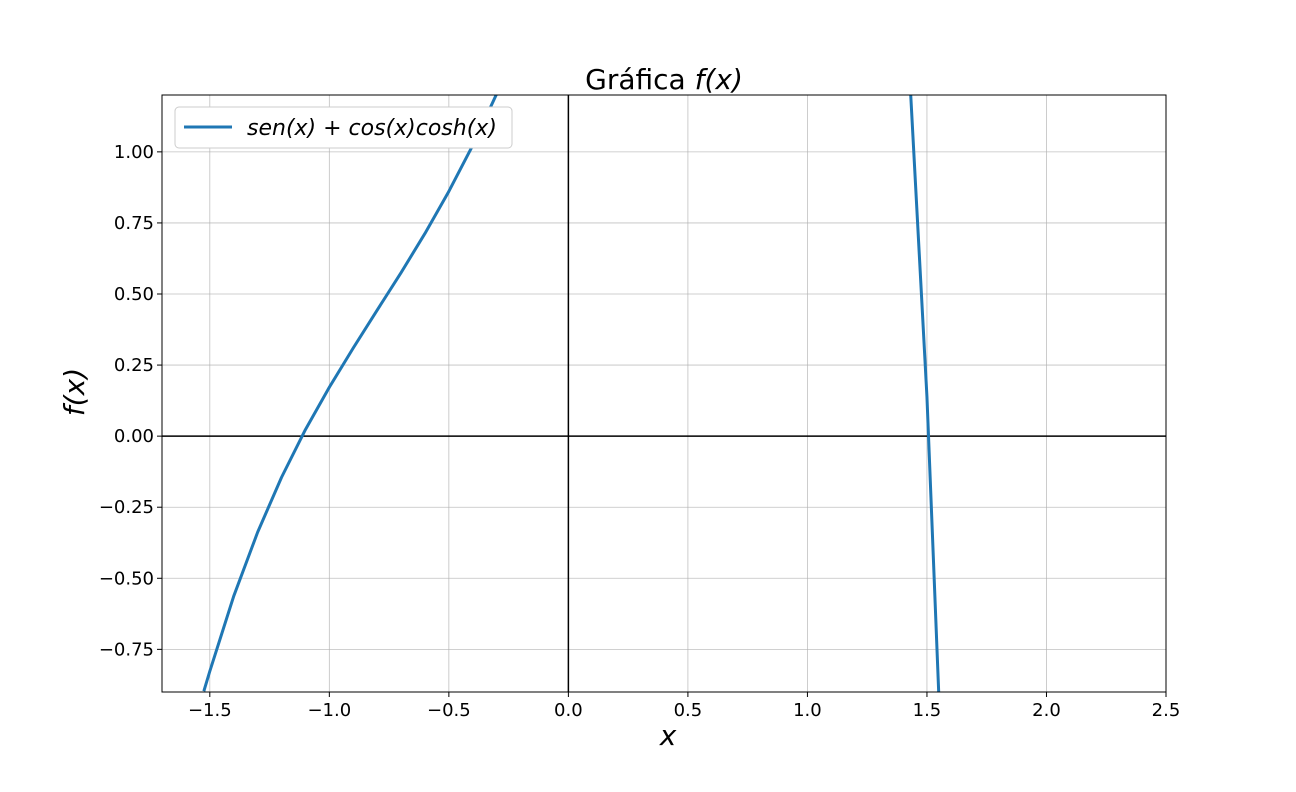 This screenshot has width=1296, height=792. I want to click on x-tick-label: −1.0, so click(329, 710).